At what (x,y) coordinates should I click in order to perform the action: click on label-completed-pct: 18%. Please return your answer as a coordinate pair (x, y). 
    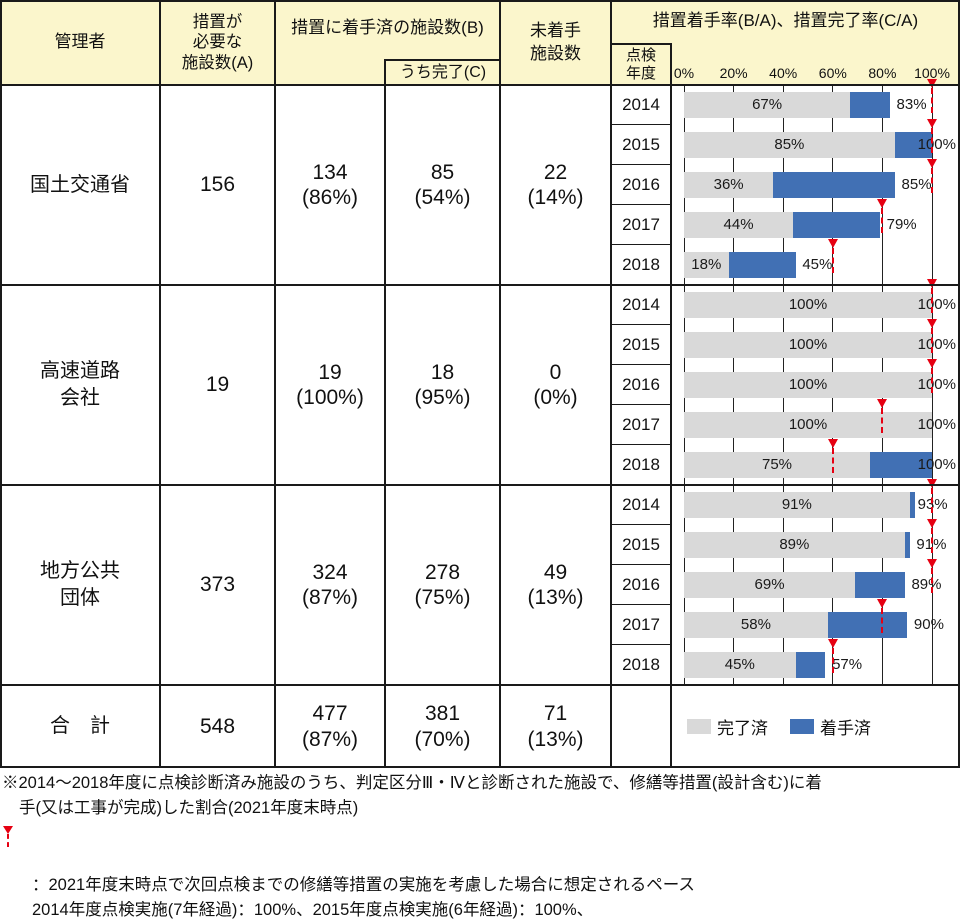
    Looking at the image, I should click on (706, 264).